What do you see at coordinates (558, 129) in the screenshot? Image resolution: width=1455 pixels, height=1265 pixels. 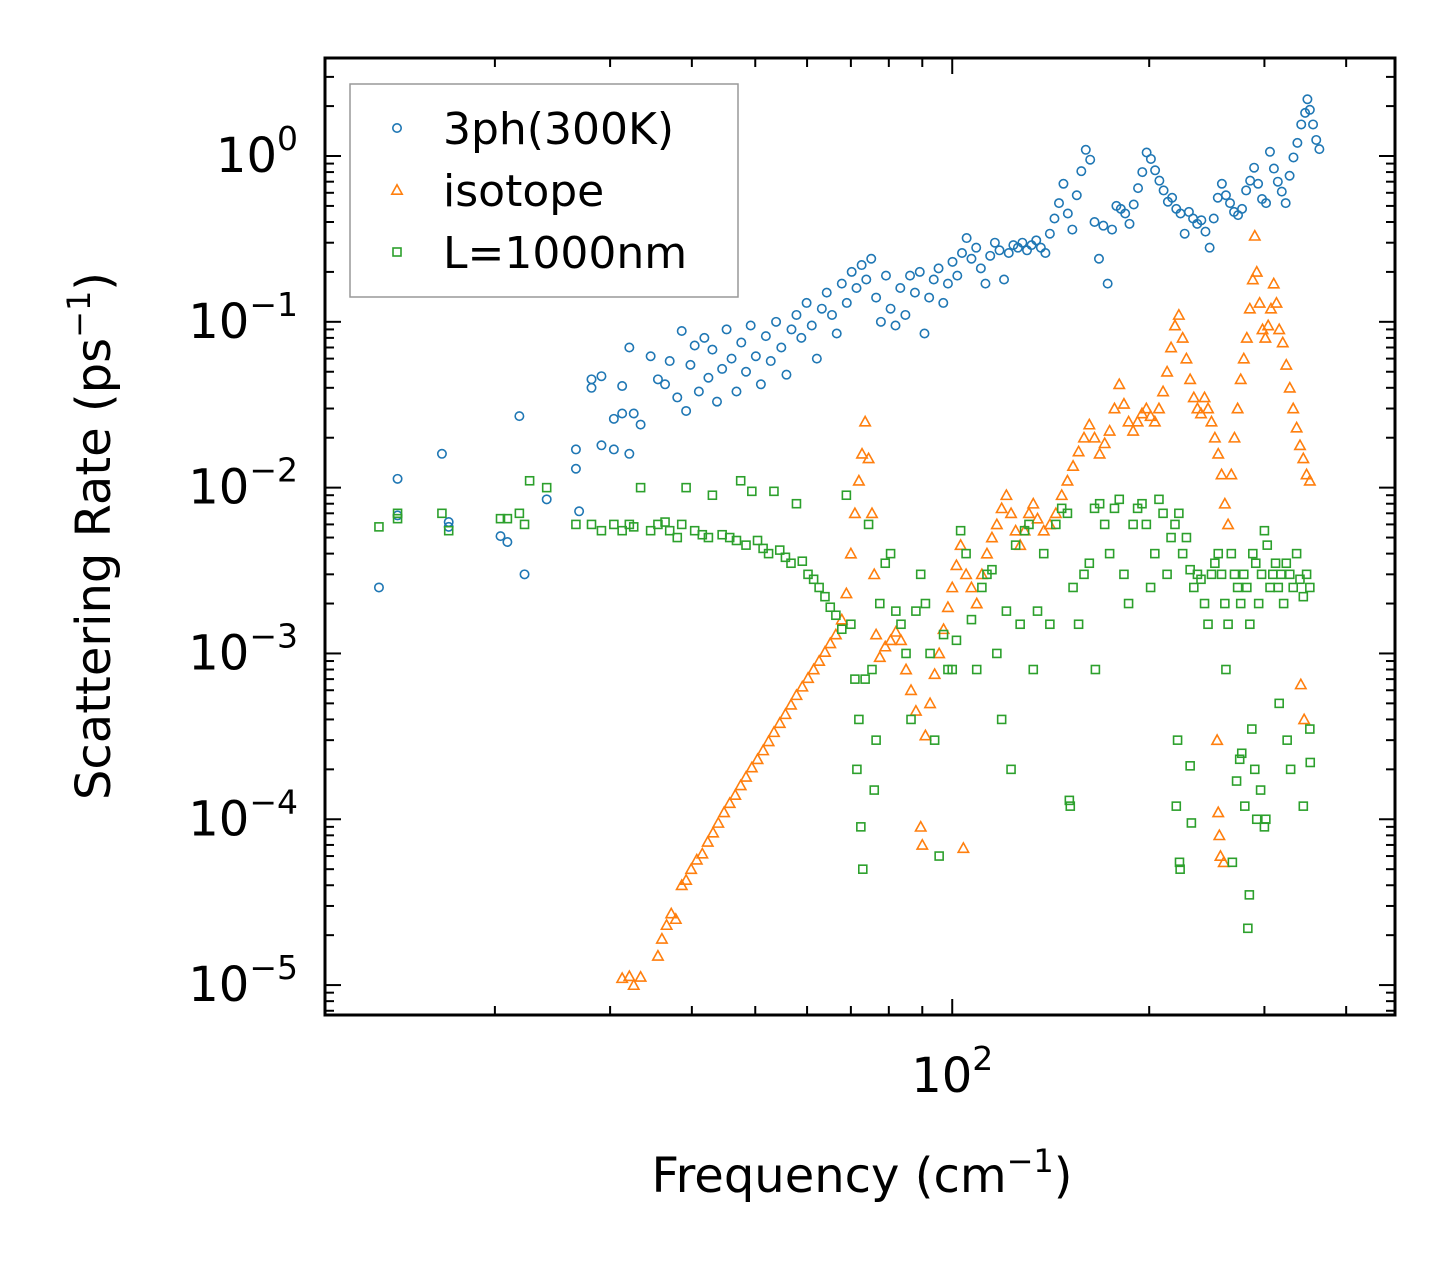 I see `legend-label: 3ph(300K)` at bounding box center [558, 129].